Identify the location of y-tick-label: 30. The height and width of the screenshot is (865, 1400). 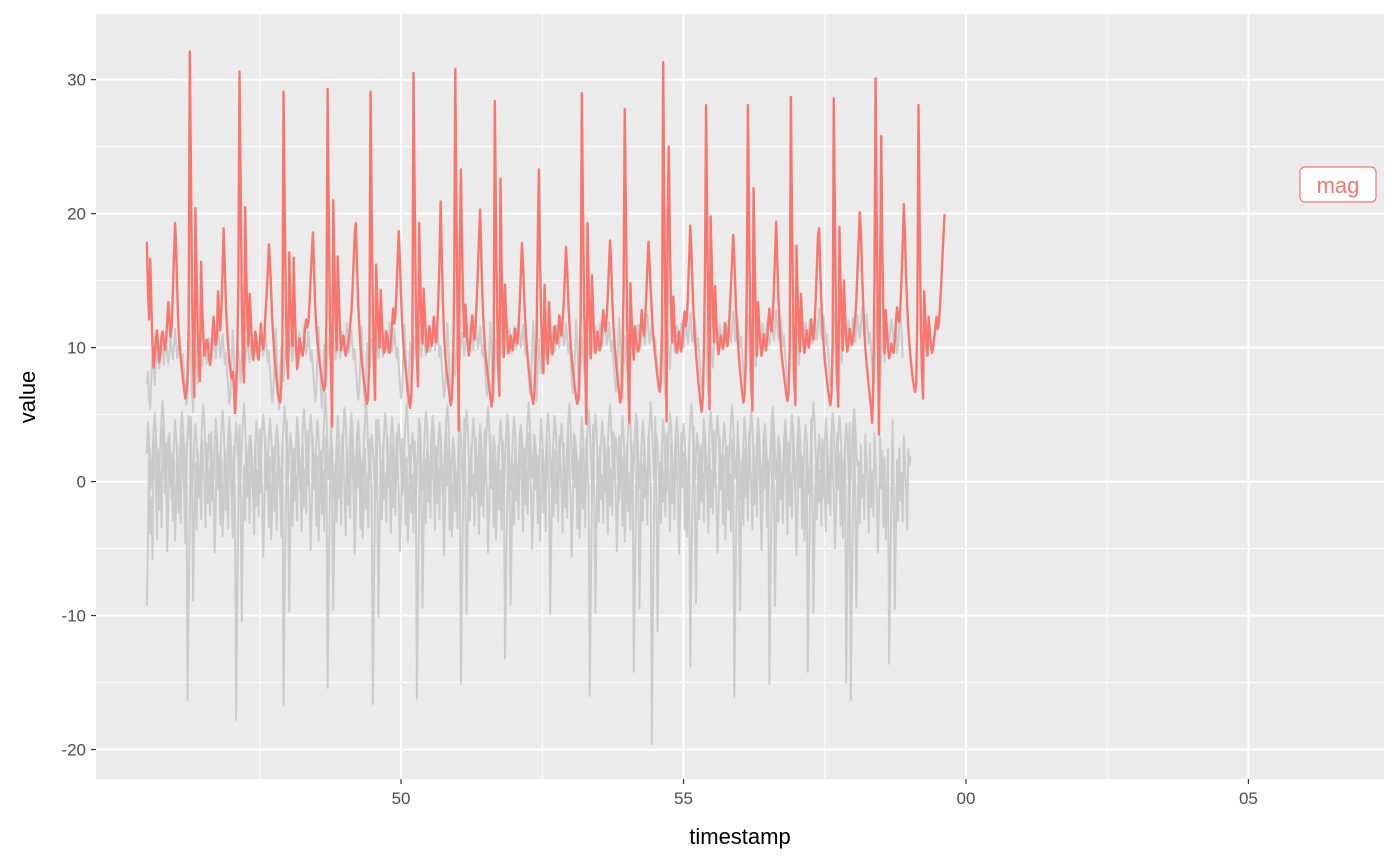
(76, 80).